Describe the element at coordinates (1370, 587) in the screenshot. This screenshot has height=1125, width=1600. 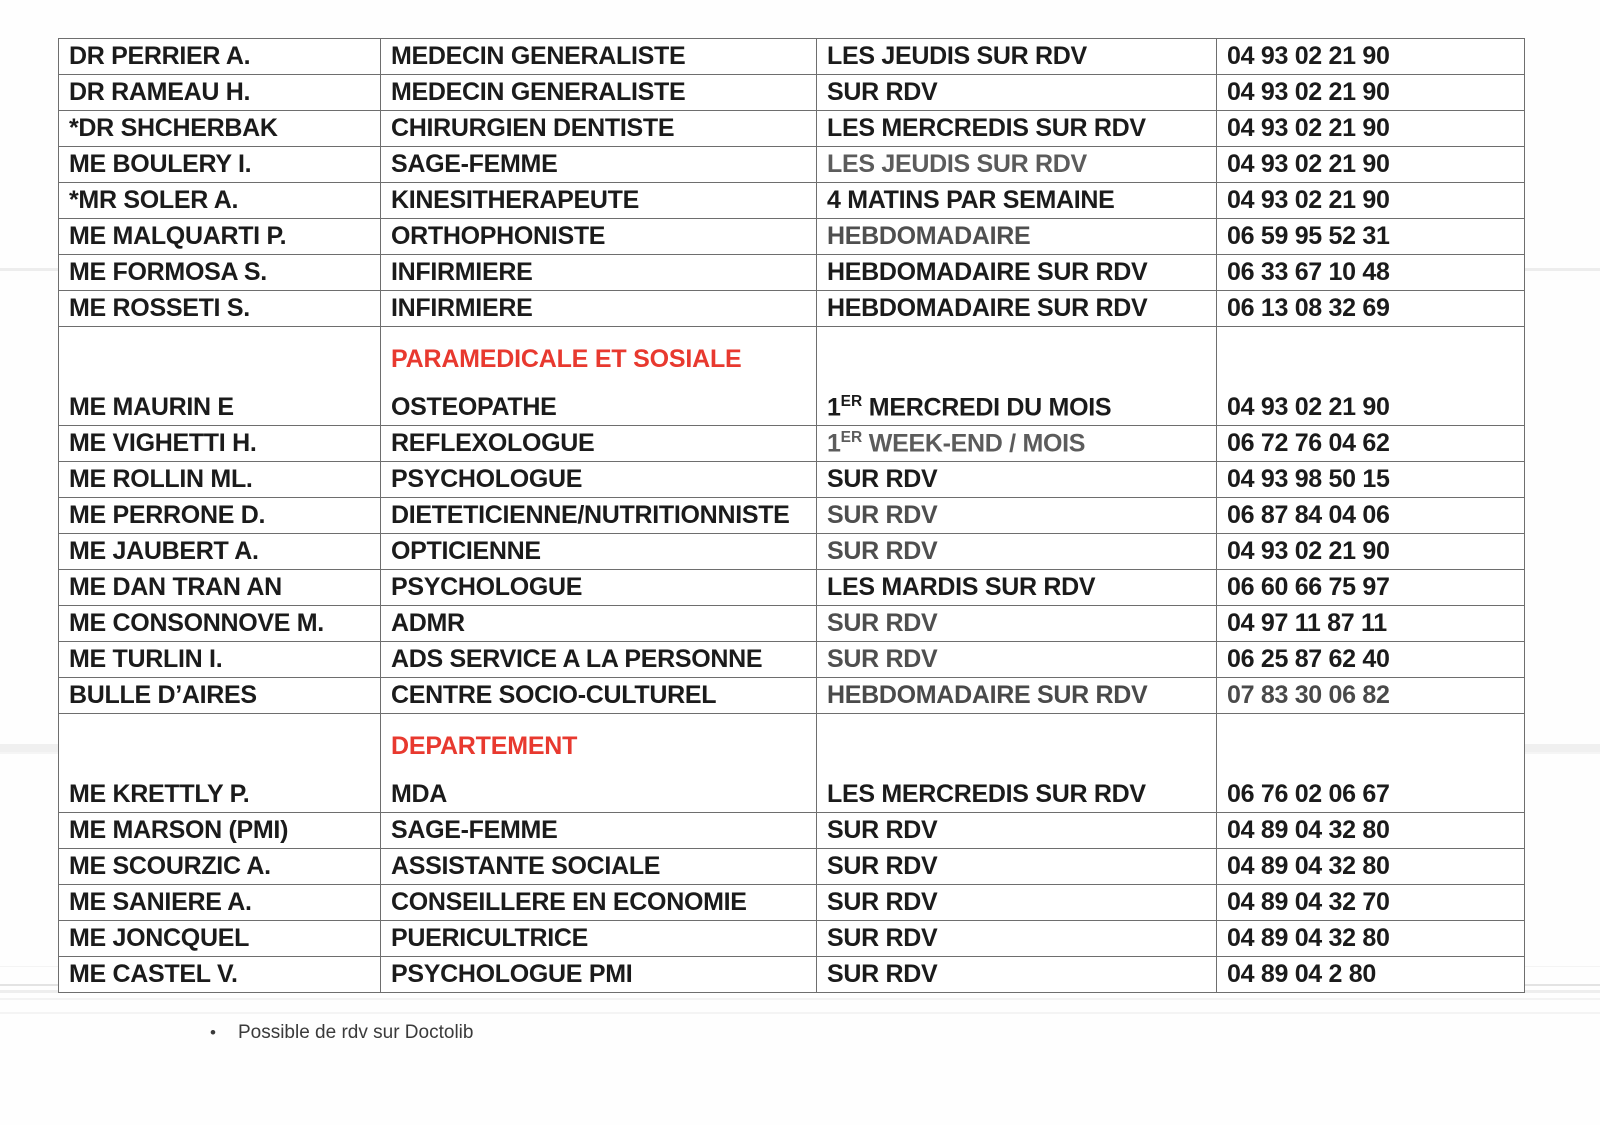
I see `phone-number: 06 60 66 75 97` at that location.